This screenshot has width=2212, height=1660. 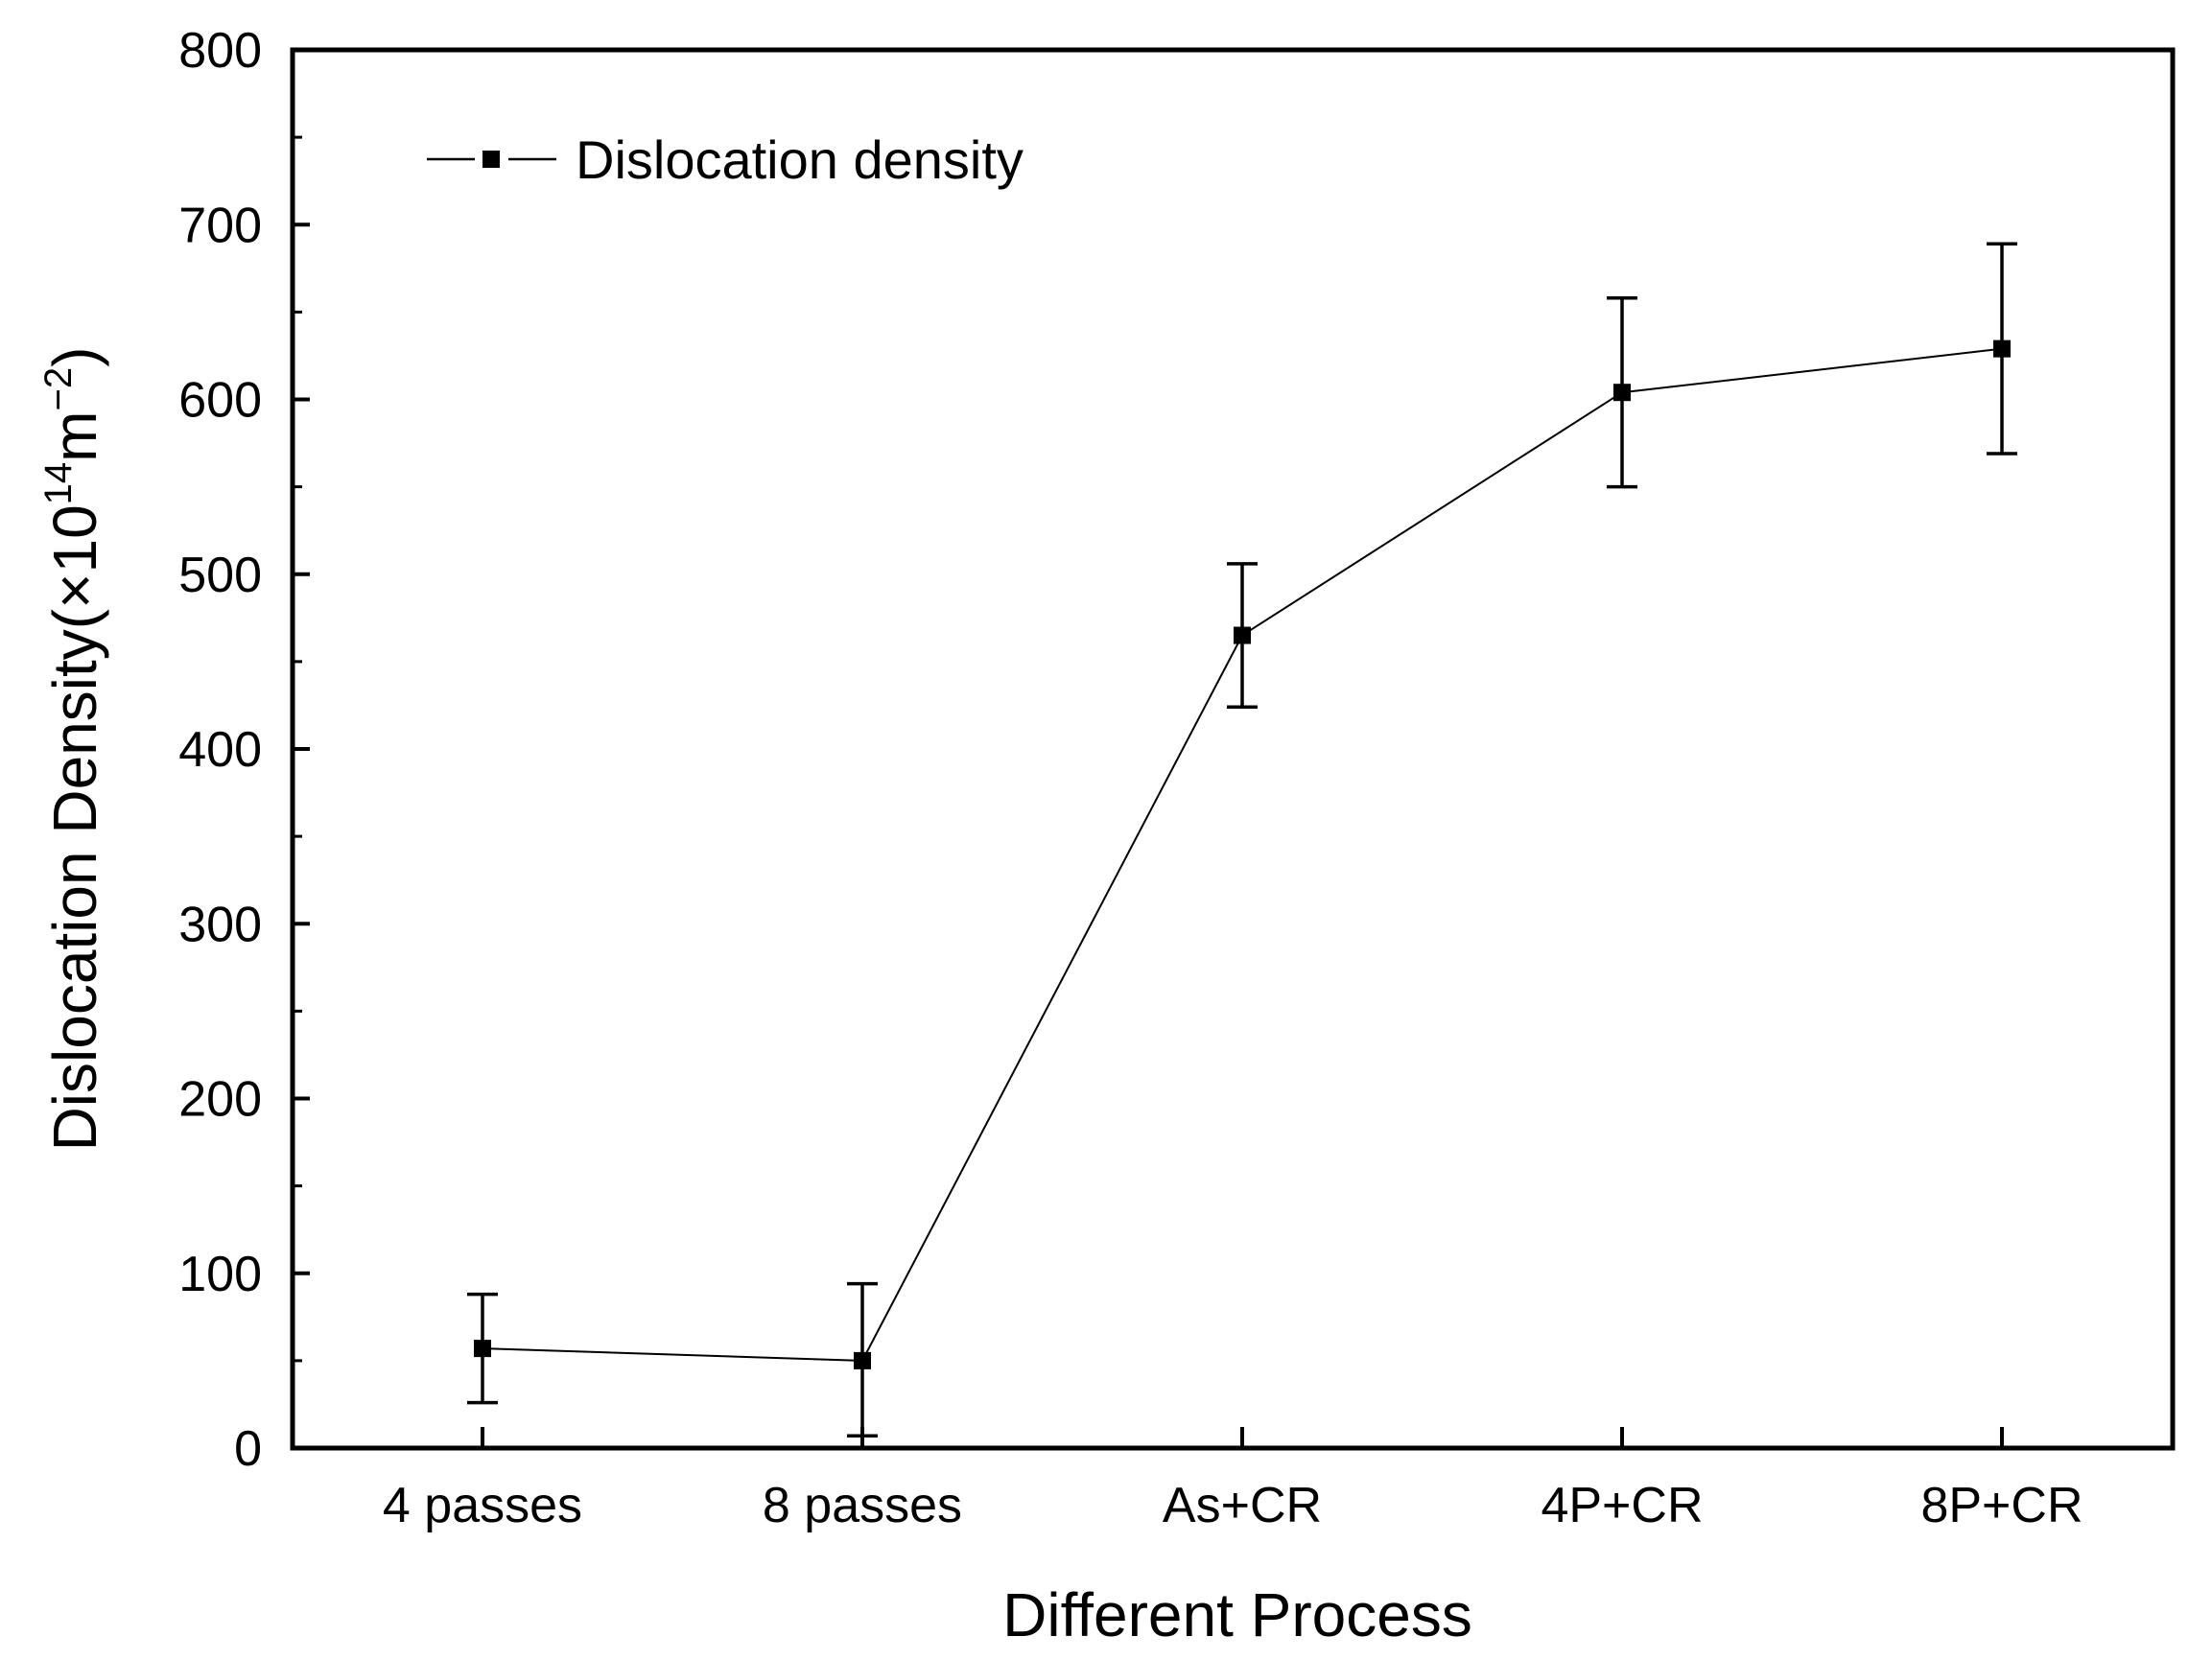 What do you see at coordinates (58, 483) in the screenshot?
I see `y-axis-title-exp1: 14` at bounding box center [58, 483].